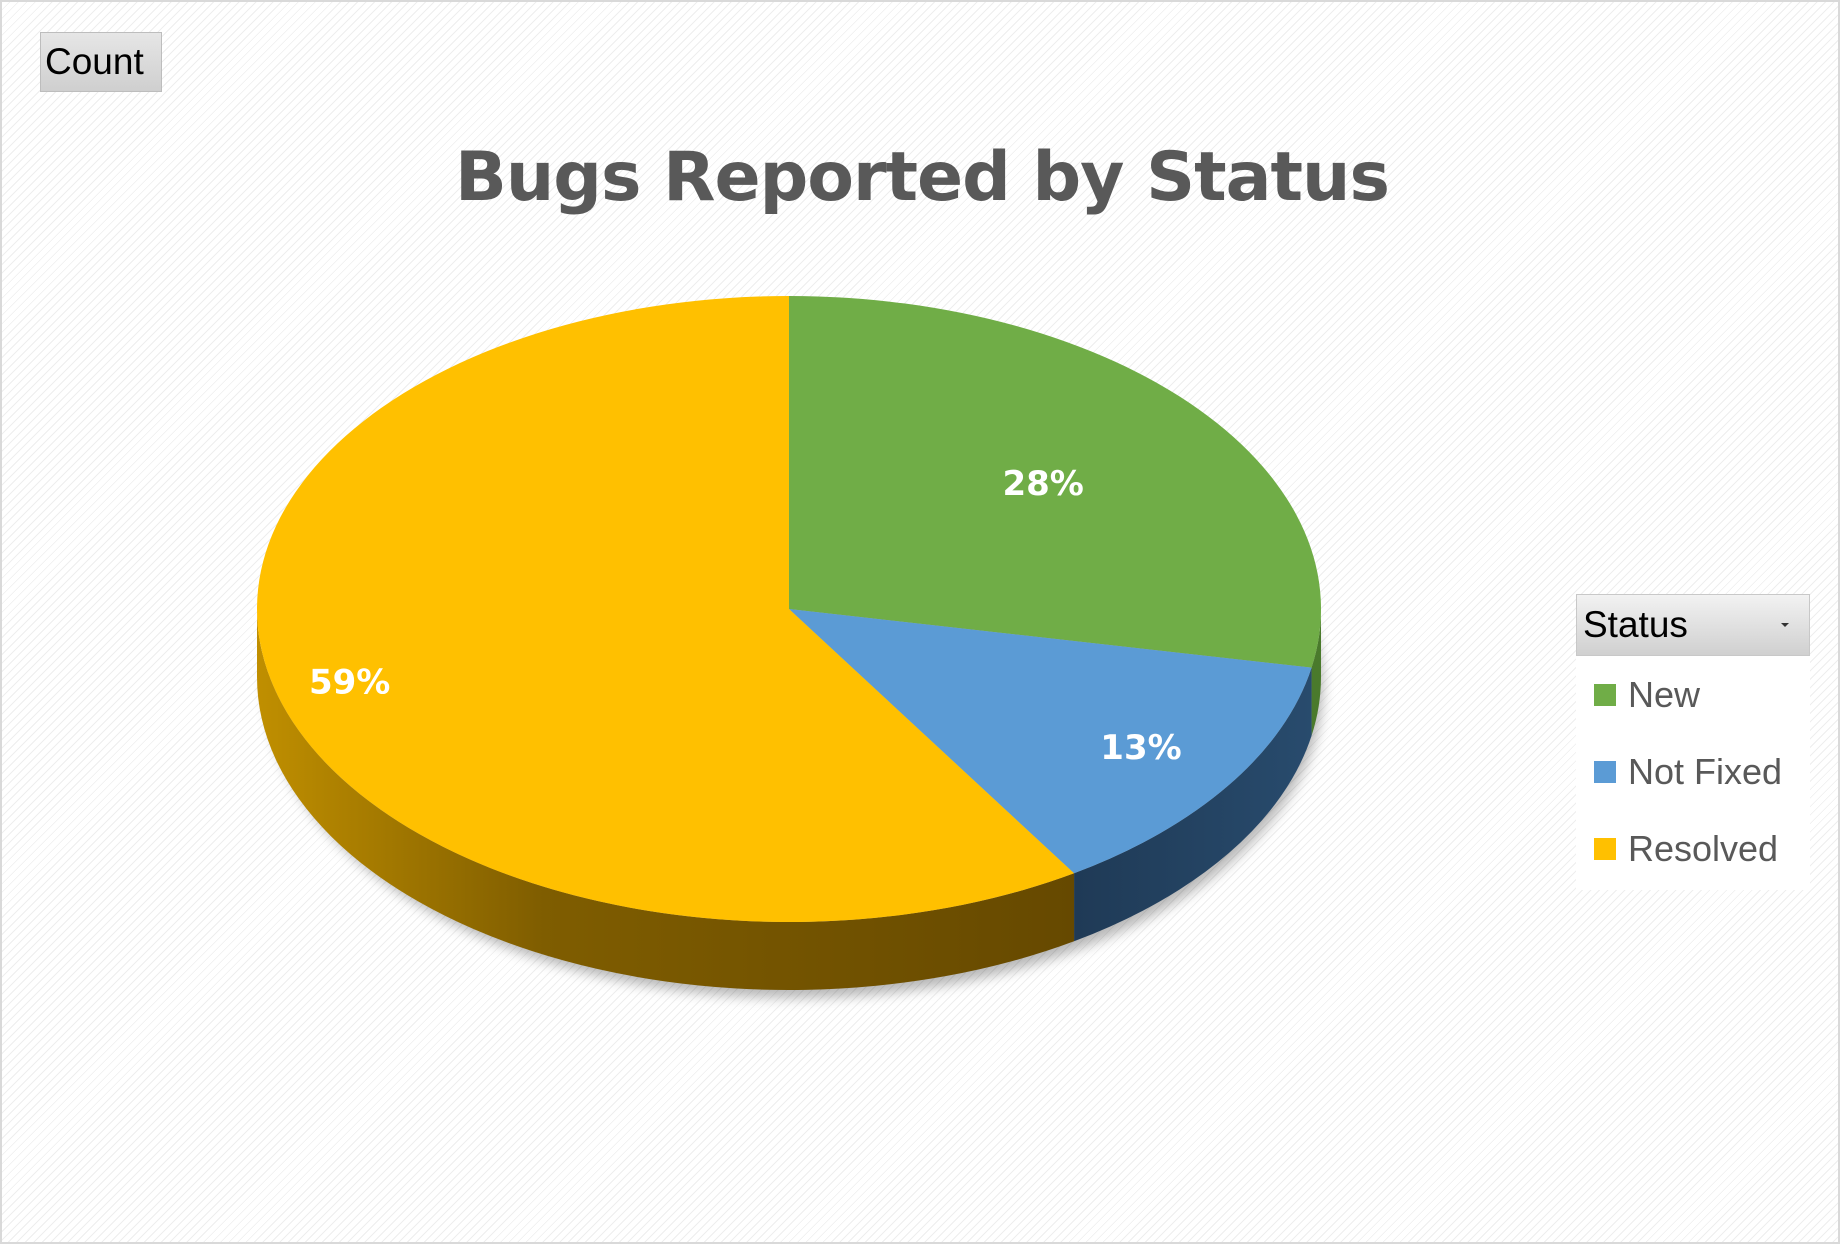 The height and width of the screenshot is (1244, 1840). I want to click on legend-swatch-resolved, so click(1605, 848).